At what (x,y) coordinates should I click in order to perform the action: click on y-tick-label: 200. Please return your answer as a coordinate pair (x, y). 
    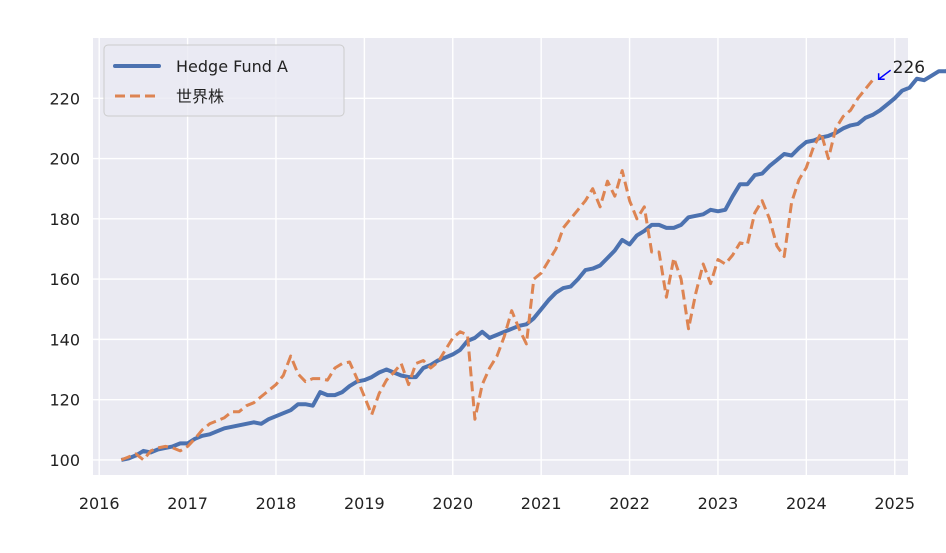
    Looking at the image, I should click on (64, 159).